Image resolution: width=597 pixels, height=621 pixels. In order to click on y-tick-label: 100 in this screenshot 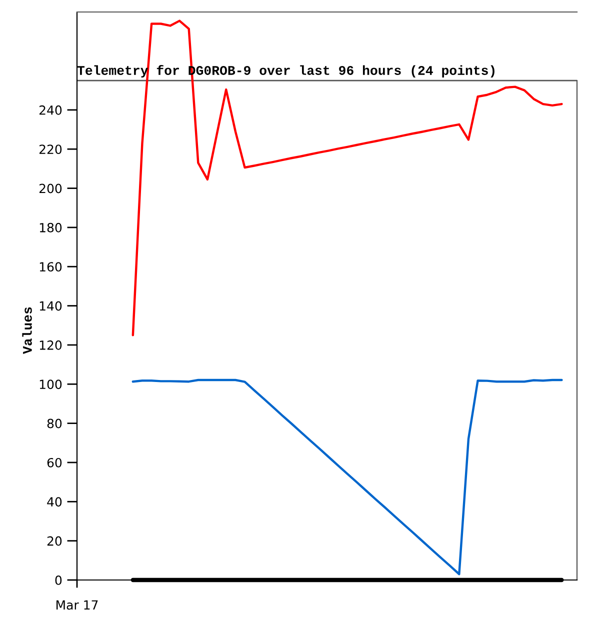, I will do `click(51, 385)`.